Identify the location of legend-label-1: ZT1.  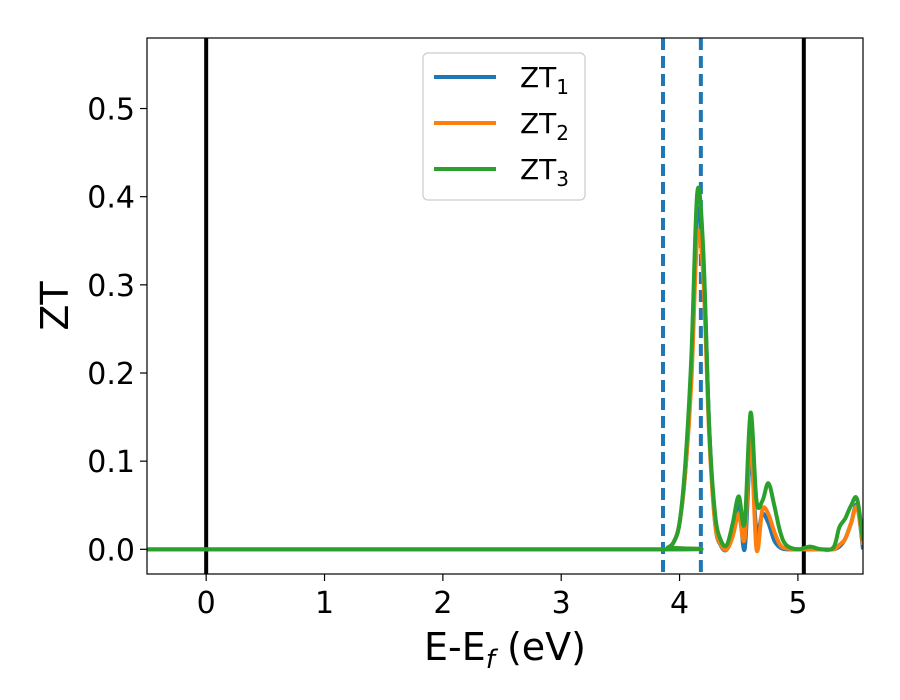
(544, 80).